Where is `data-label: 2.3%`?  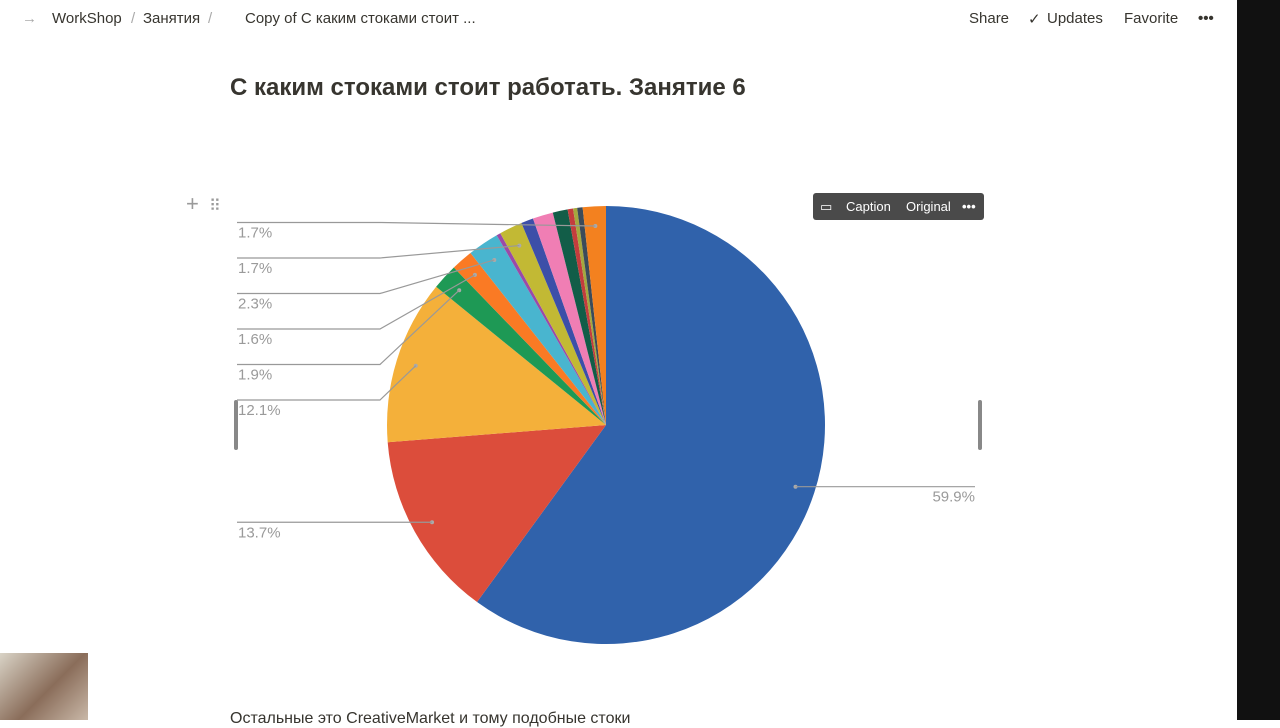
data-label: 2.3% is located at coordinates (255, 304).